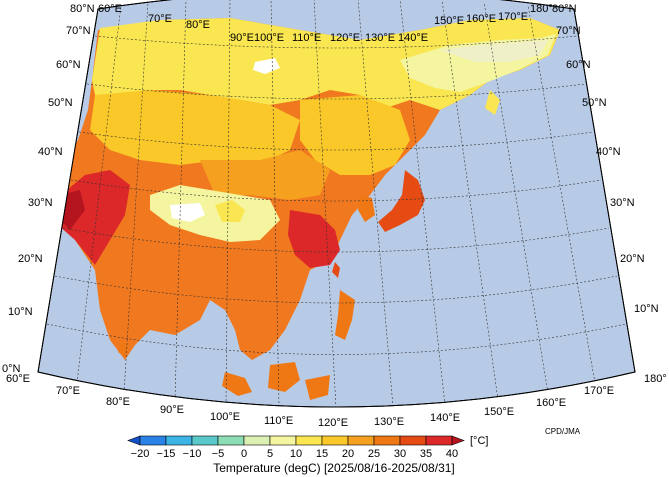 This screenshot has width=669, height=477. I want to click on lon-label-bottom-8: 140°E, so click(445, 418).